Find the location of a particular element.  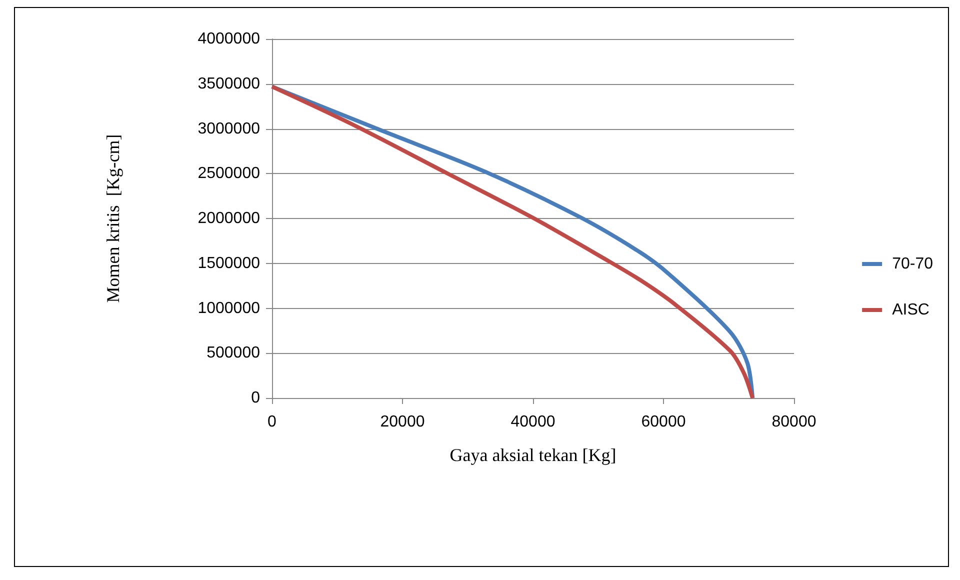

legend-label: 70-70 is located at coordinates (913, 264).